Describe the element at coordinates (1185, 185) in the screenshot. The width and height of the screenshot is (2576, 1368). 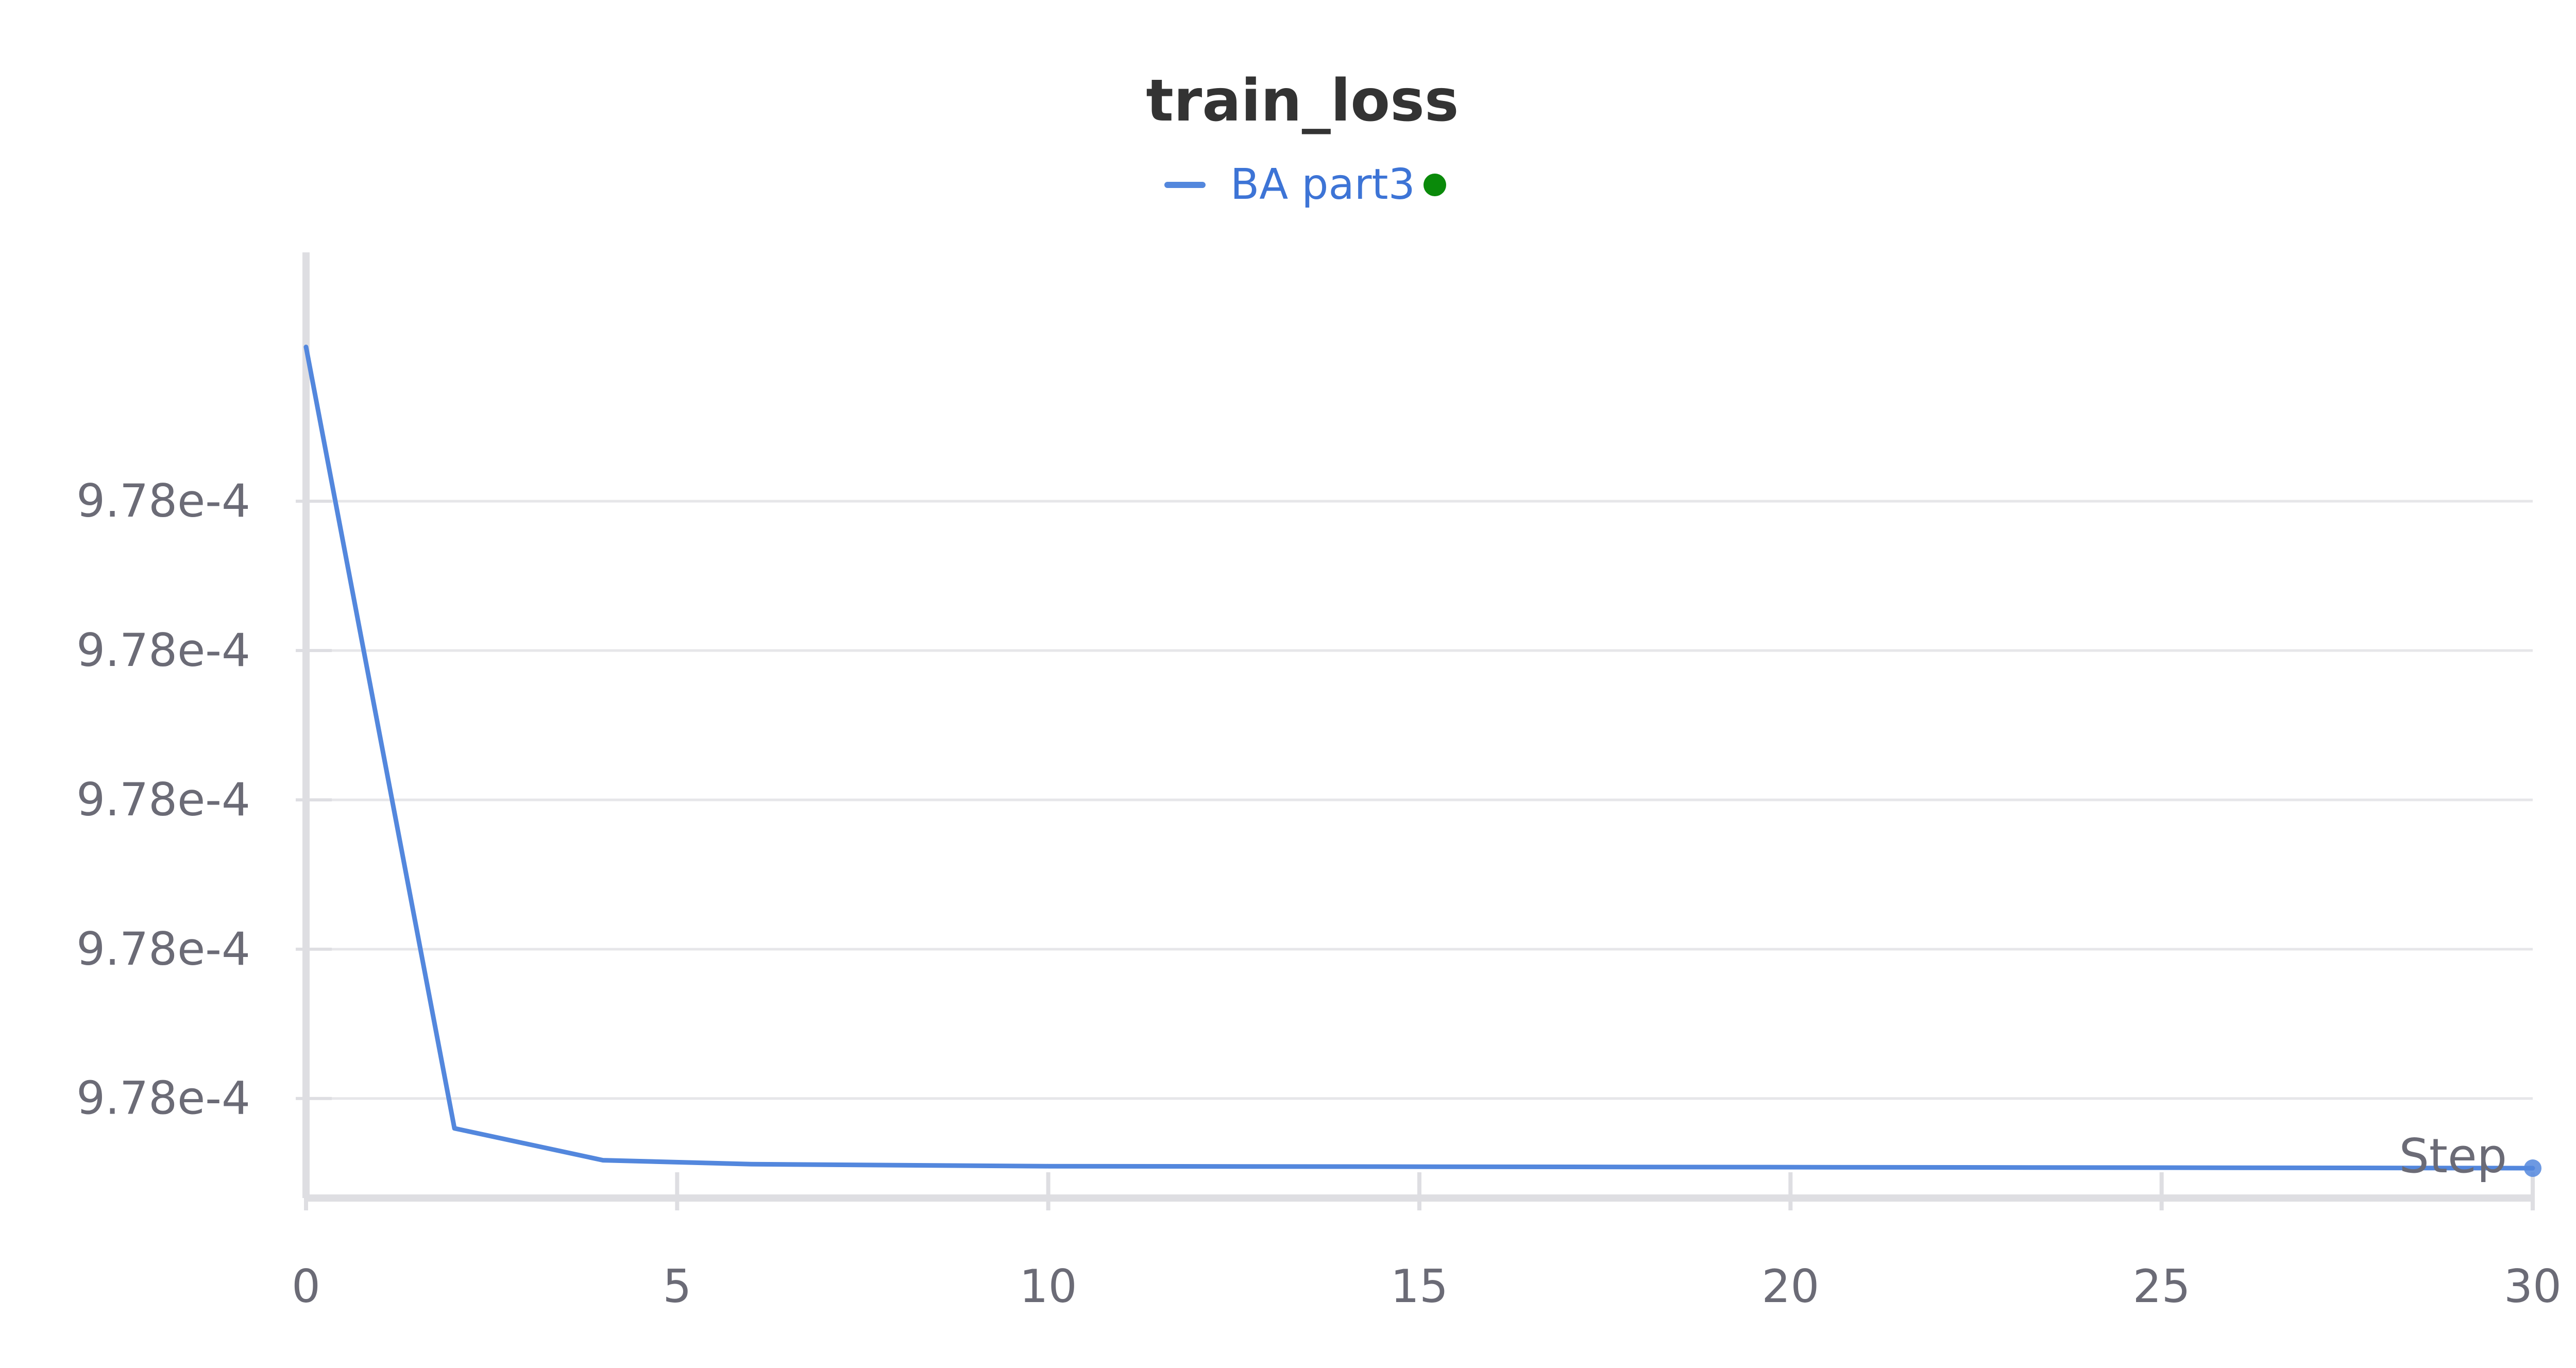
I see `legend-swatch` at that location.